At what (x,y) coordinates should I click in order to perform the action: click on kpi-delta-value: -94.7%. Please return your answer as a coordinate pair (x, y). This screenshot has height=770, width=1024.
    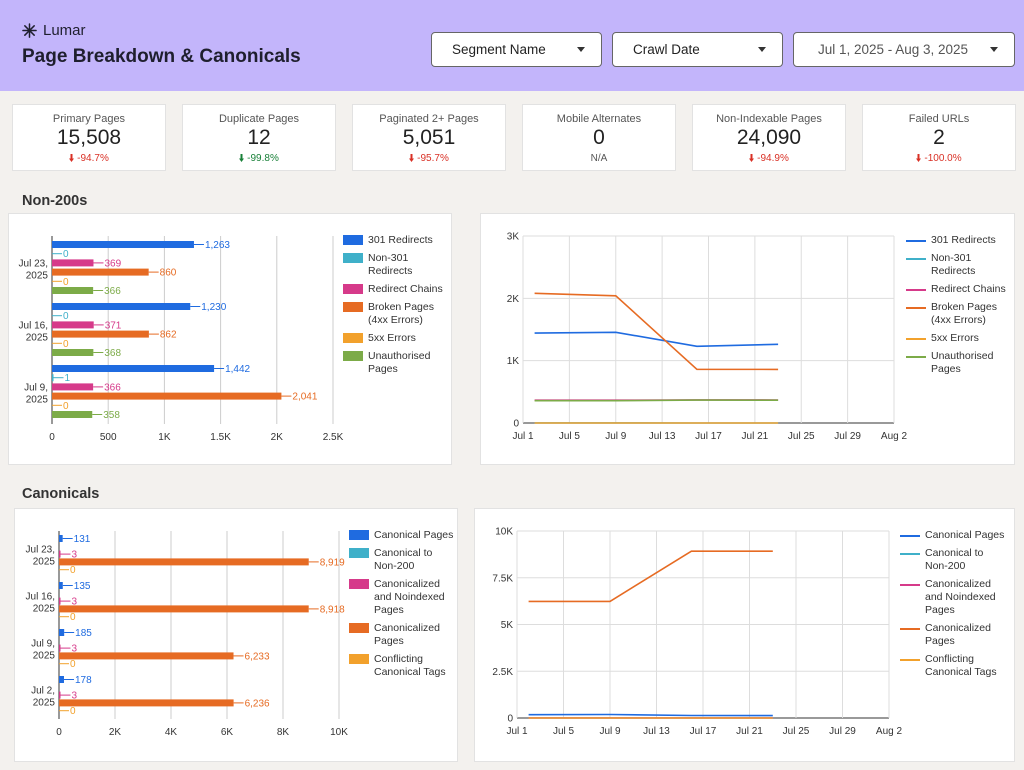
    Looking at the image, I should click on (93, 158).